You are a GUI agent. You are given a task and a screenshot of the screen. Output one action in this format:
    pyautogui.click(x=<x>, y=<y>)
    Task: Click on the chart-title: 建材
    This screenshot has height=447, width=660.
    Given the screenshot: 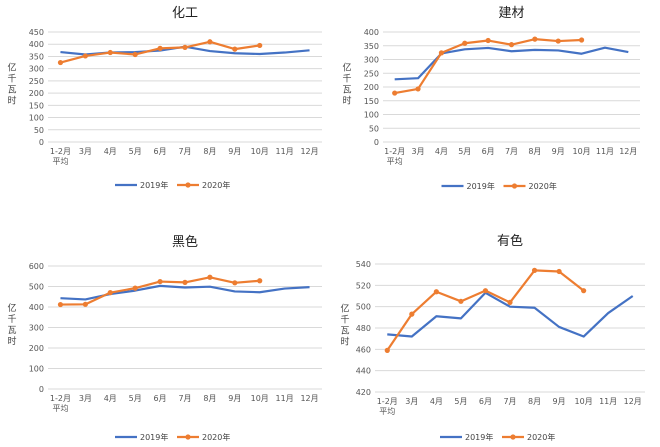 What is the action you would take?
    pyautogui.click(x=511, y=13)
    